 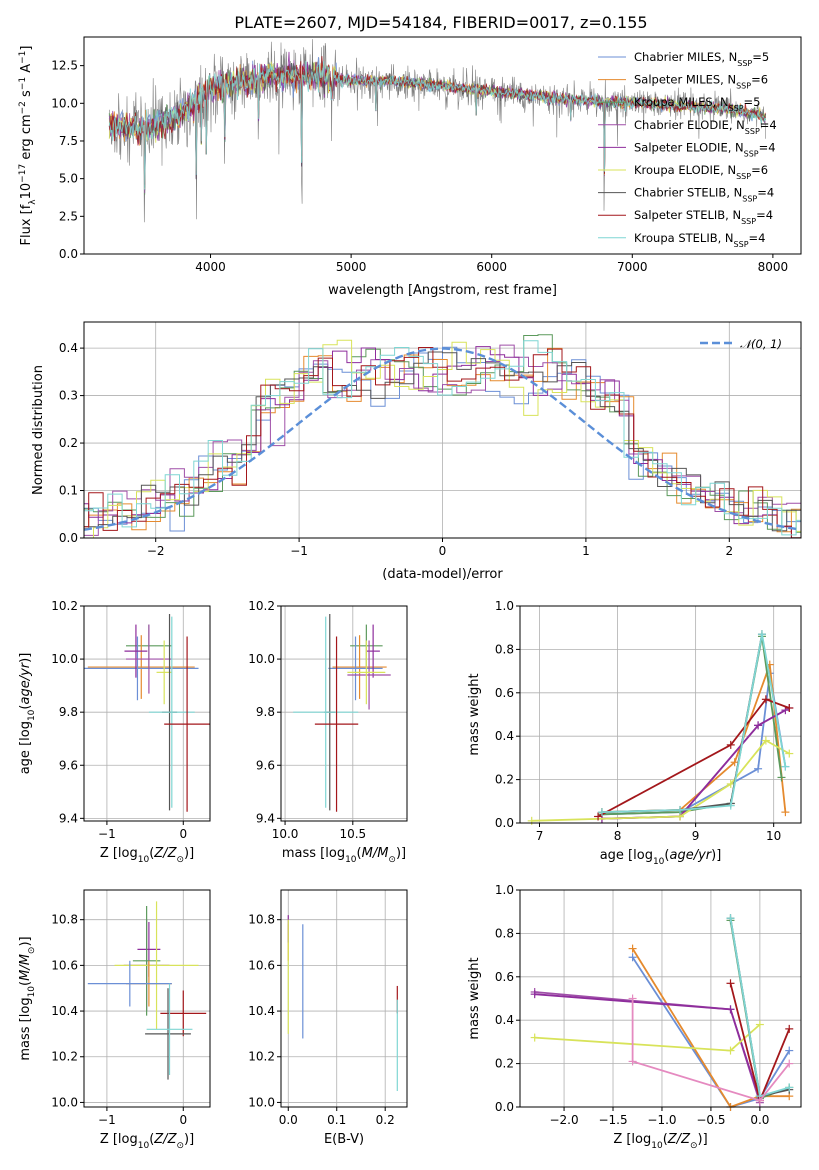 What do you see at coordinates (703, 217) in the screenshot?
I see `legend-entry-salpeter_stelib: Salpeter STELIB, NSSP=4` at bounding box center [703, 217].